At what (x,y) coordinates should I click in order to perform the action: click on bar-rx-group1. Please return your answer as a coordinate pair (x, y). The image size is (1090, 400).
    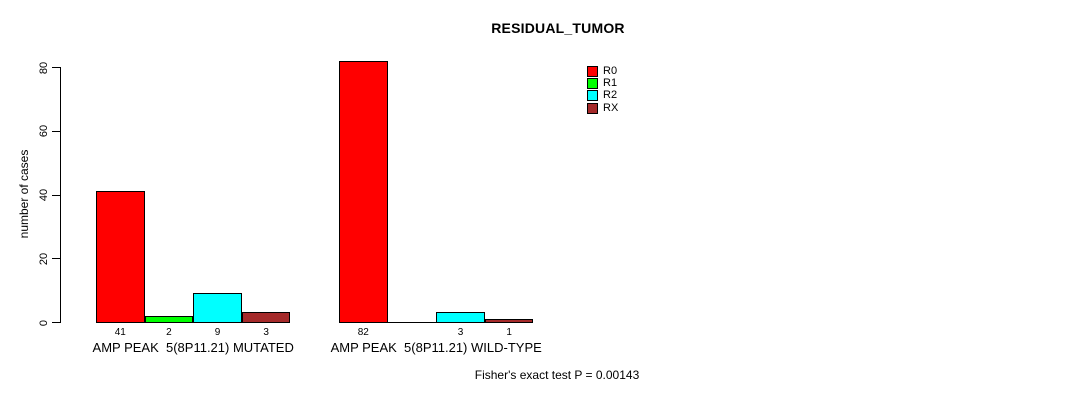
    Looking at the image, I should click on (266, 317).